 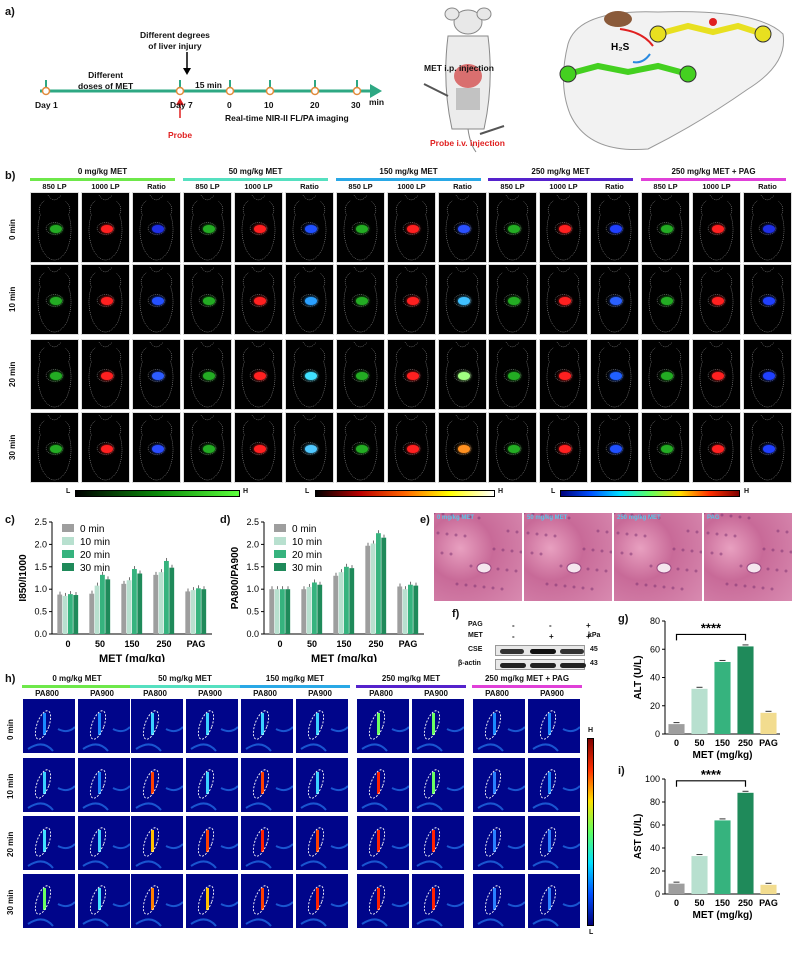 What do you see at coordinates (716, 186) in the screenshot?
I see `column-header: 1000 LP` at bounding box center [716, 186].